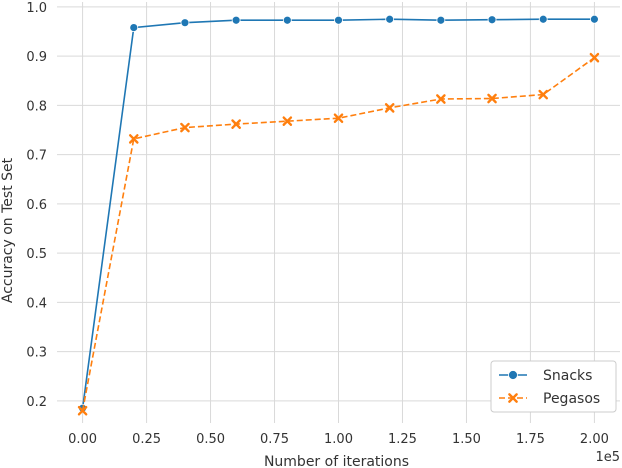 This screenshot has height=468, width=622. Describe the element at coordinates (36, 254) in the screenshot. I see `y-tick-label-3: 0.5` at that location.